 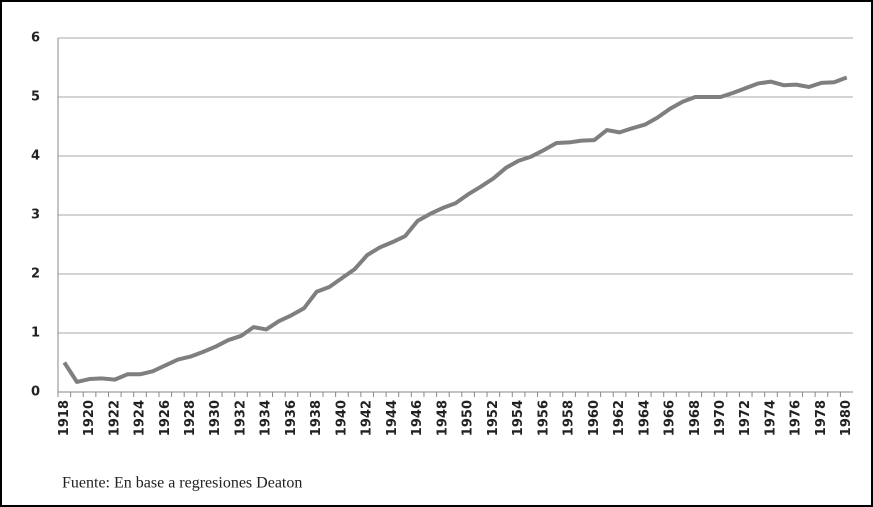 I want to click on x-tick-label: 1972, so click(x=745, y=418).